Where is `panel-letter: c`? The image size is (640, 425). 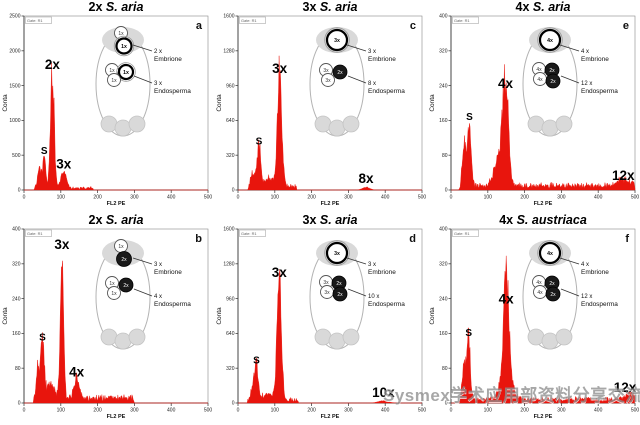
panel-letter: c is located at coordinates (413, 26).